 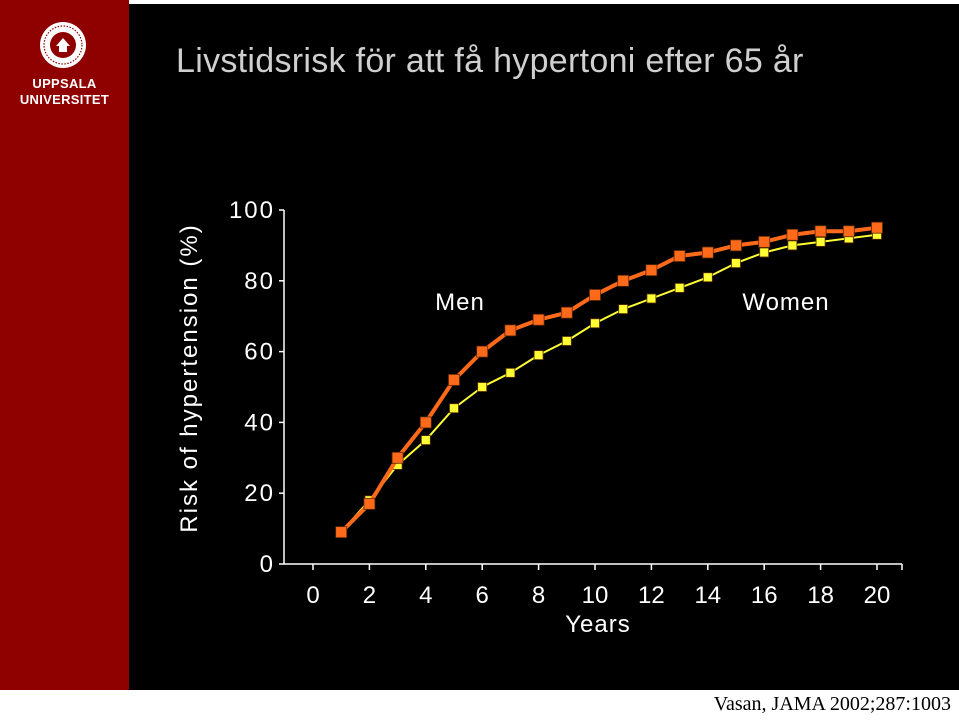 What do you see at coordinates (877, 595) in the screenshot?
I see `x-tick-label: 20` at bounding box center [877, 595].